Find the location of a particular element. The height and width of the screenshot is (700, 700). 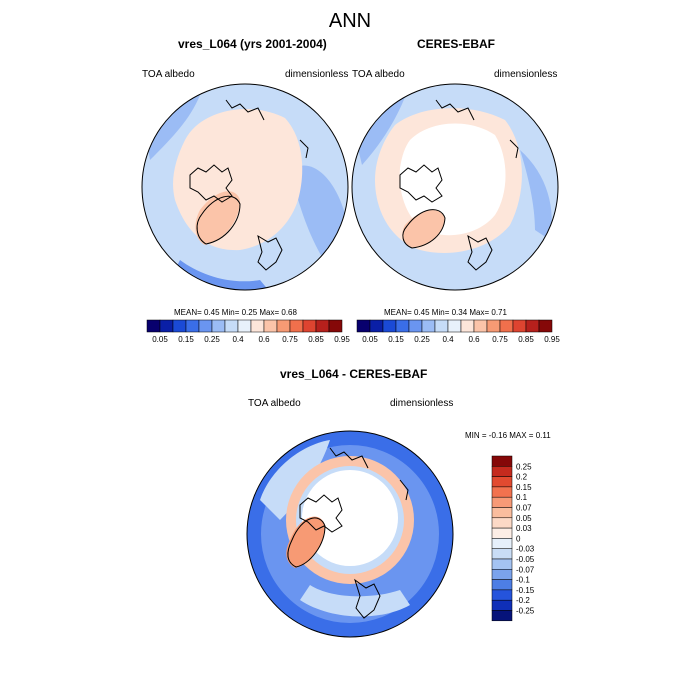

diff-colorbar-tick-label: -0.05 is located at coordinates (525, 559).